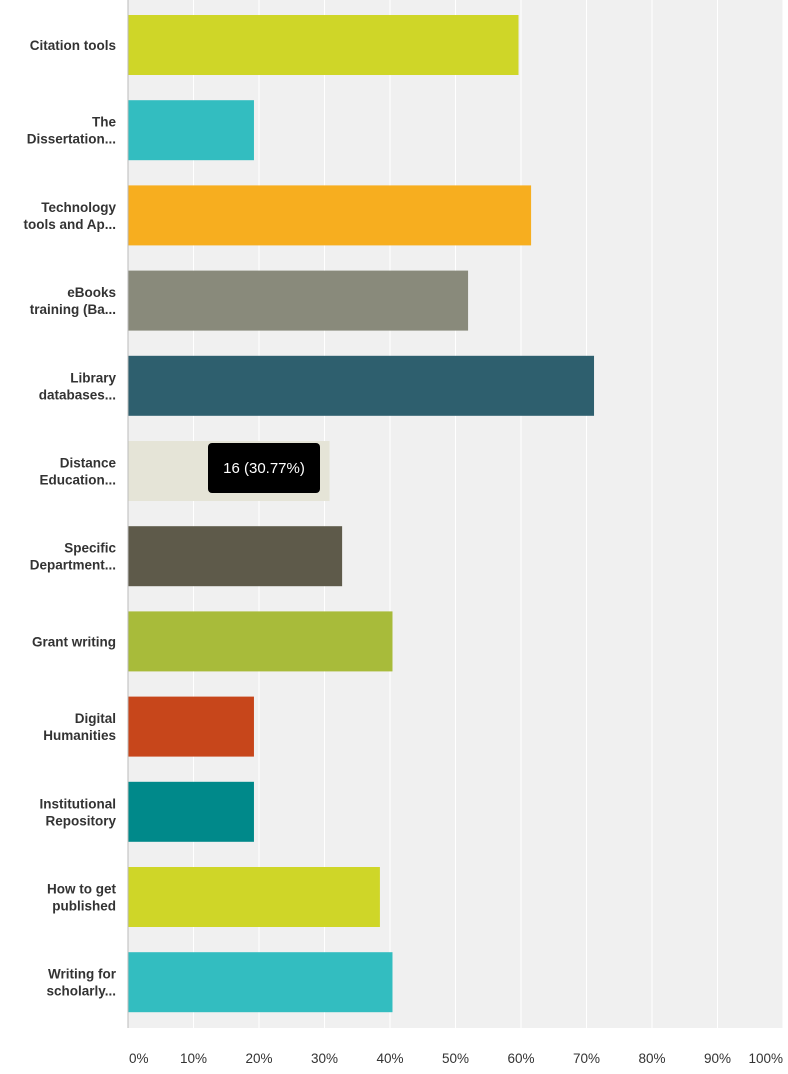 The image size is (788, 1074). What do you see at coordinates (78, 803) in the screenshot?
I see `category-label: Institutional` at bounding box center [78, 803].